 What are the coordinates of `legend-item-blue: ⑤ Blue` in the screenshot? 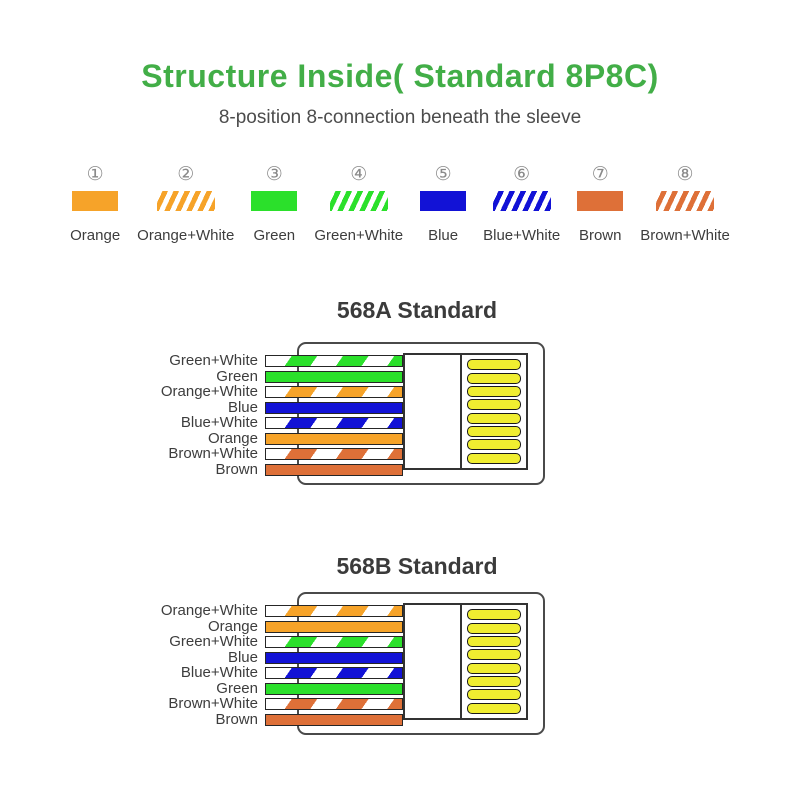 It's located at (443, 204).